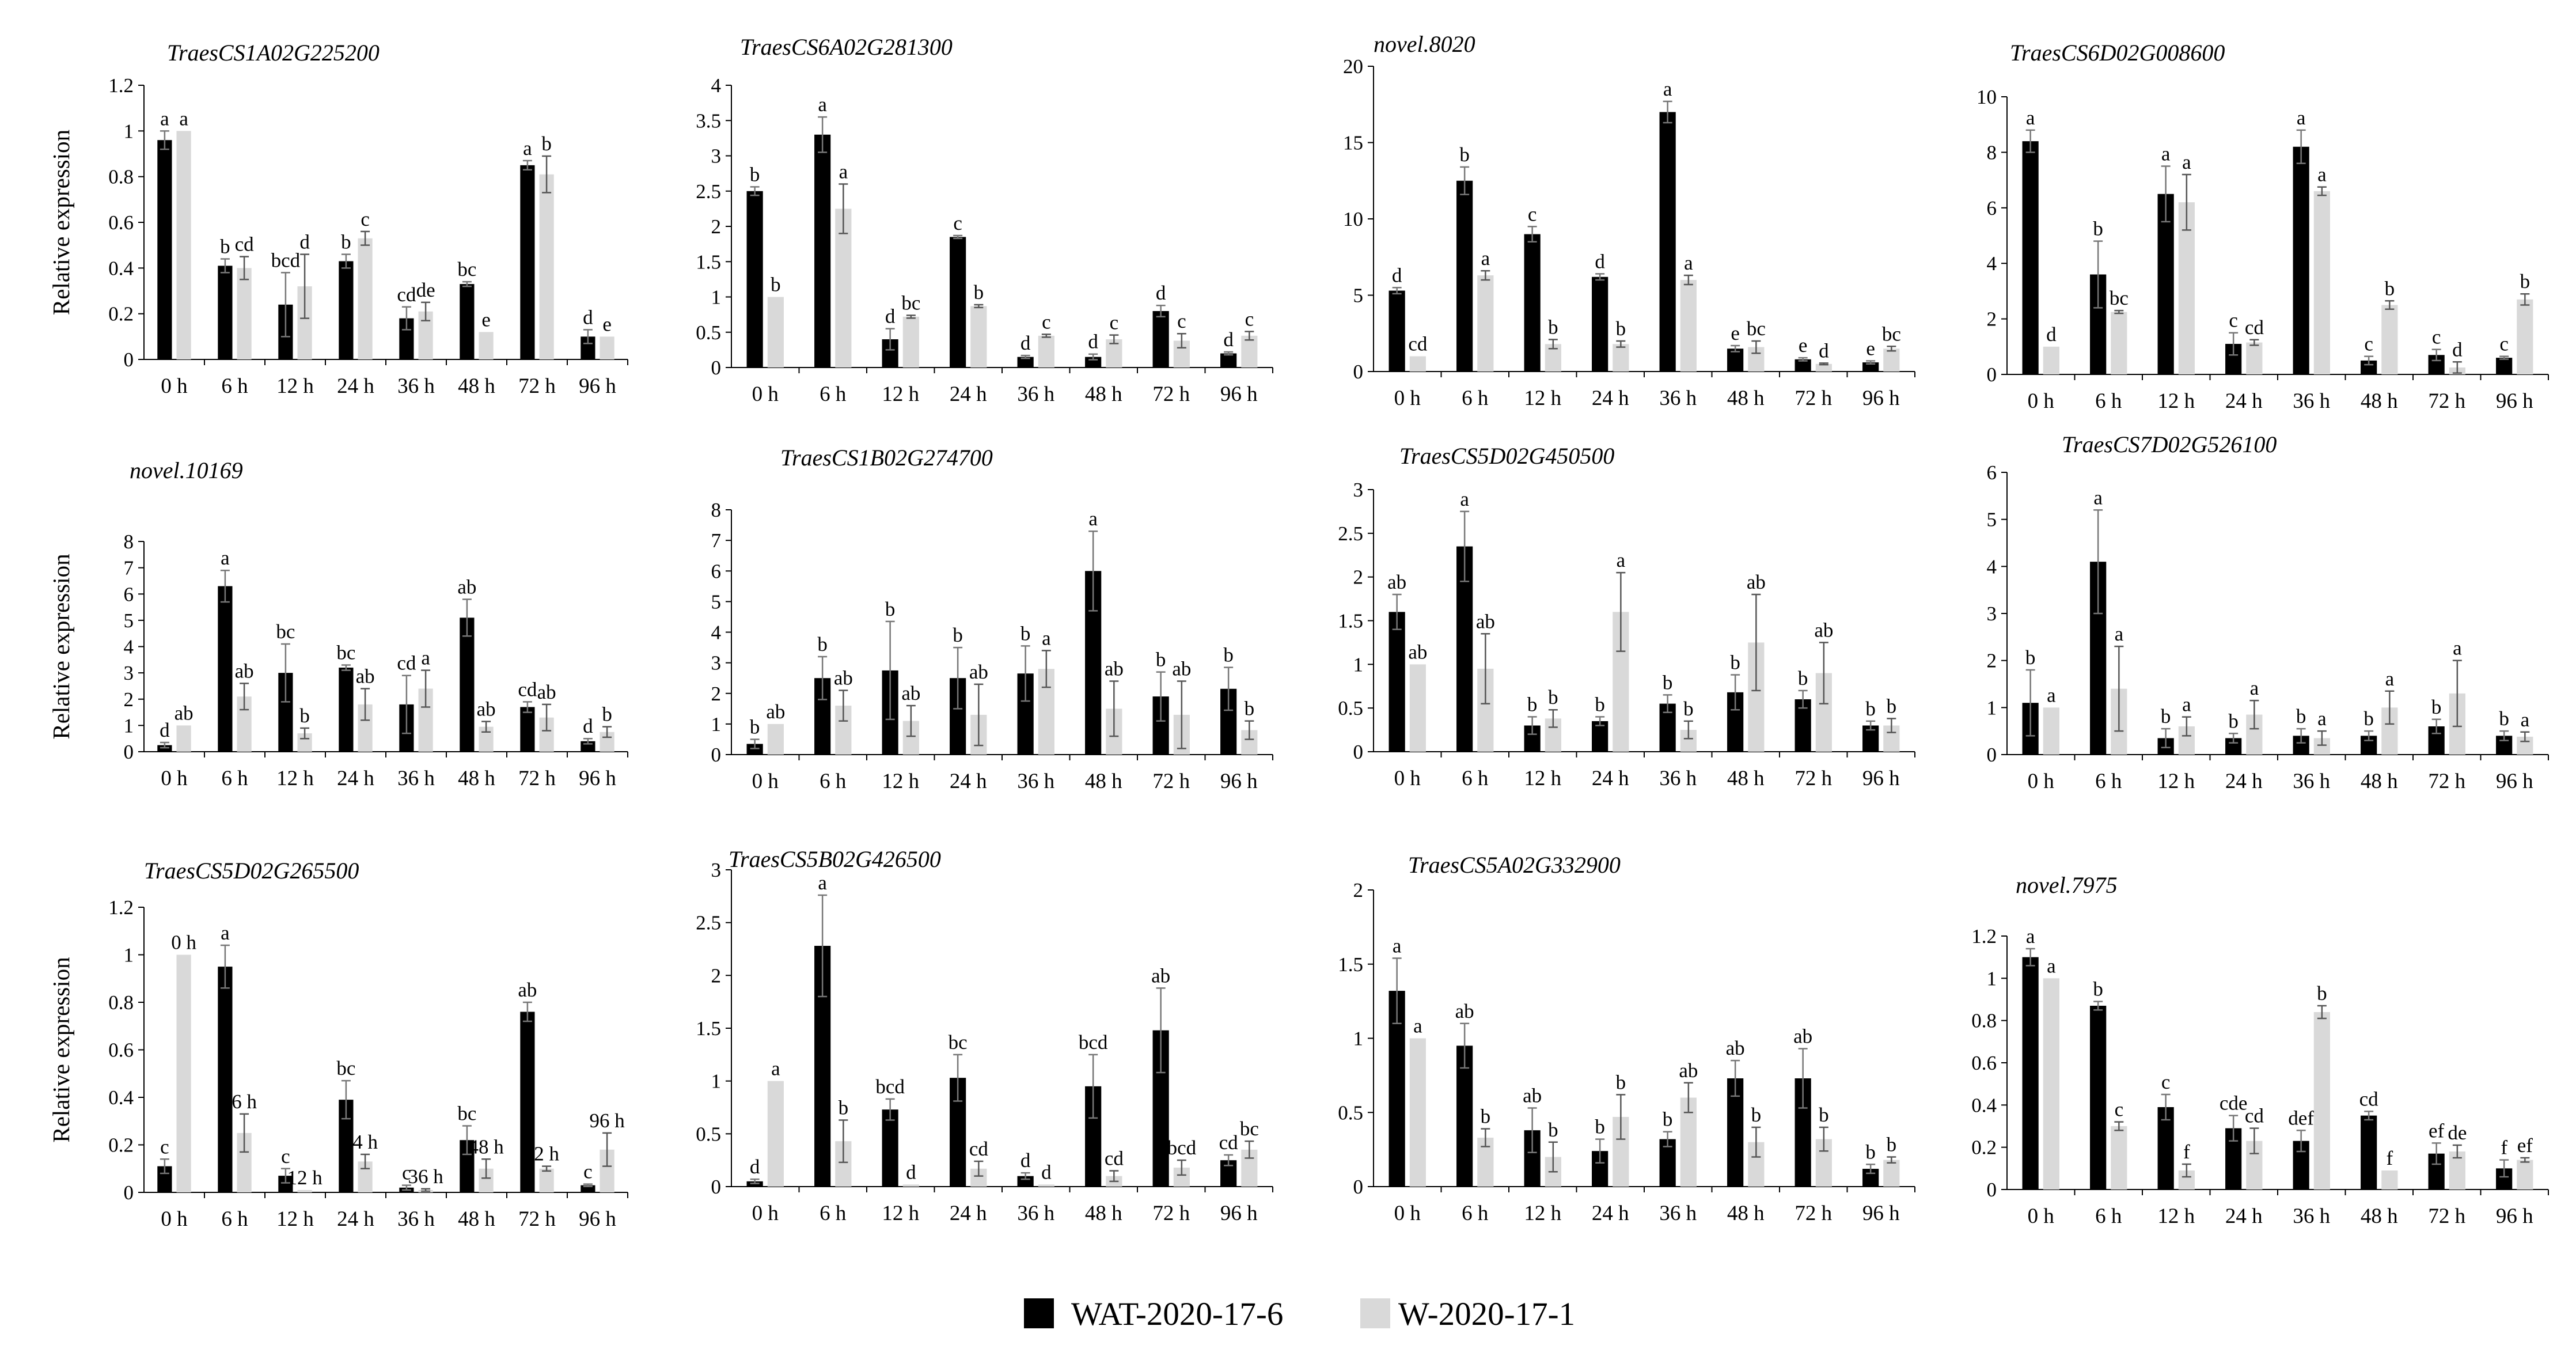 The width and height of the screenshot is (2576, 1360). What do you see at coordinates (1984, 1105) in the screenshot?
I see `y-tick-label: 0.4` at bounding box center [1984, 1105].